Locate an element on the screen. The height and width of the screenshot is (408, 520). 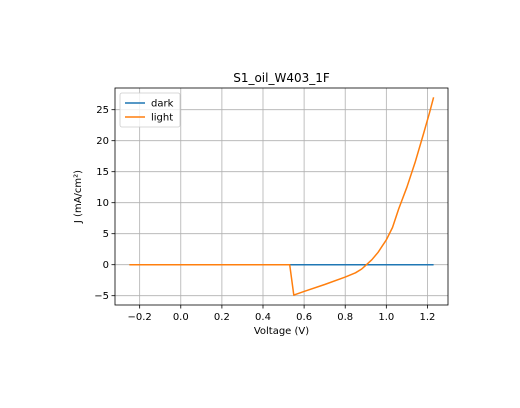
x-tick-label: 0.0 is located at coordinates (181, 317).